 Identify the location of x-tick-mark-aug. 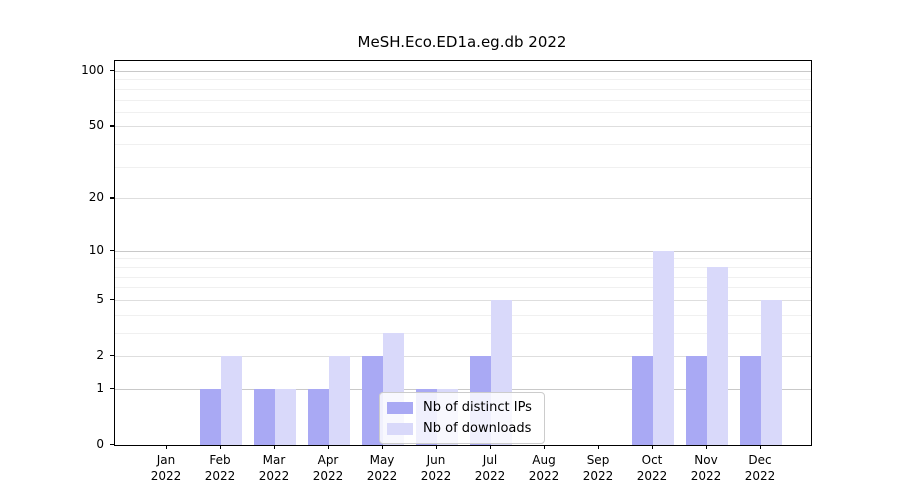
(545, 447).